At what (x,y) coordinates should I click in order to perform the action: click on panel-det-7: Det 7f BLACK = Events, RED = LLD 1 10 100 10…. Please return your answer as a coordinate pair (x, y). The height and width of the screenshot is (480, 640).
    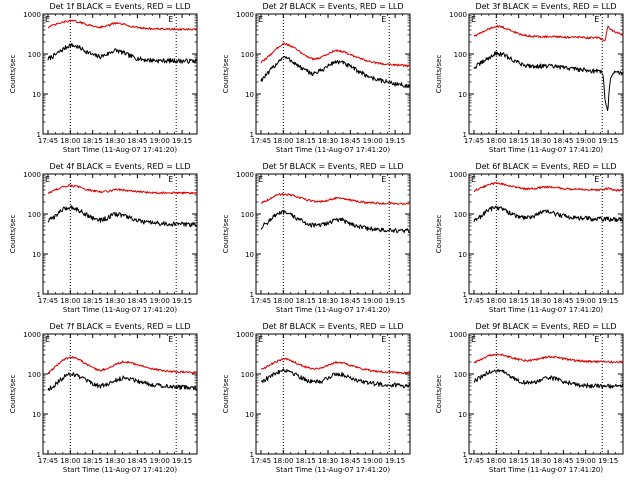
    Looking at the image, I should click on (103, 398).